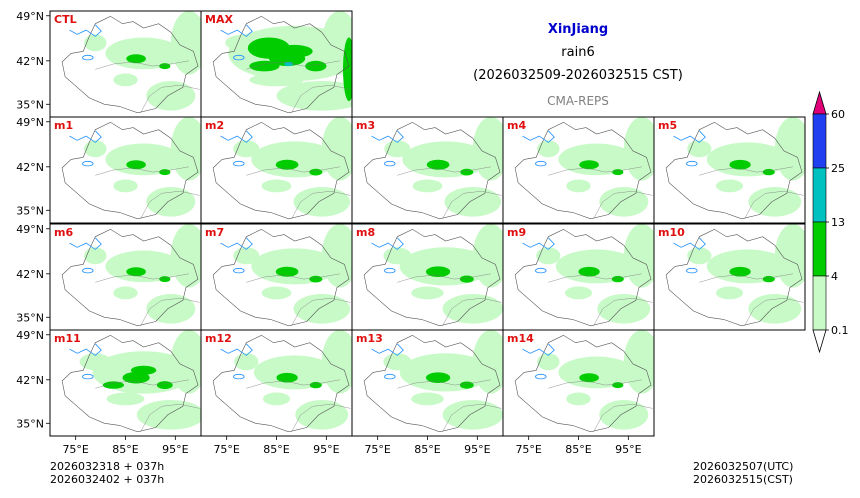 The width and height of the screenshot is (860, 498). I want to click on panel-label-m8: m8, so click(365, 232).